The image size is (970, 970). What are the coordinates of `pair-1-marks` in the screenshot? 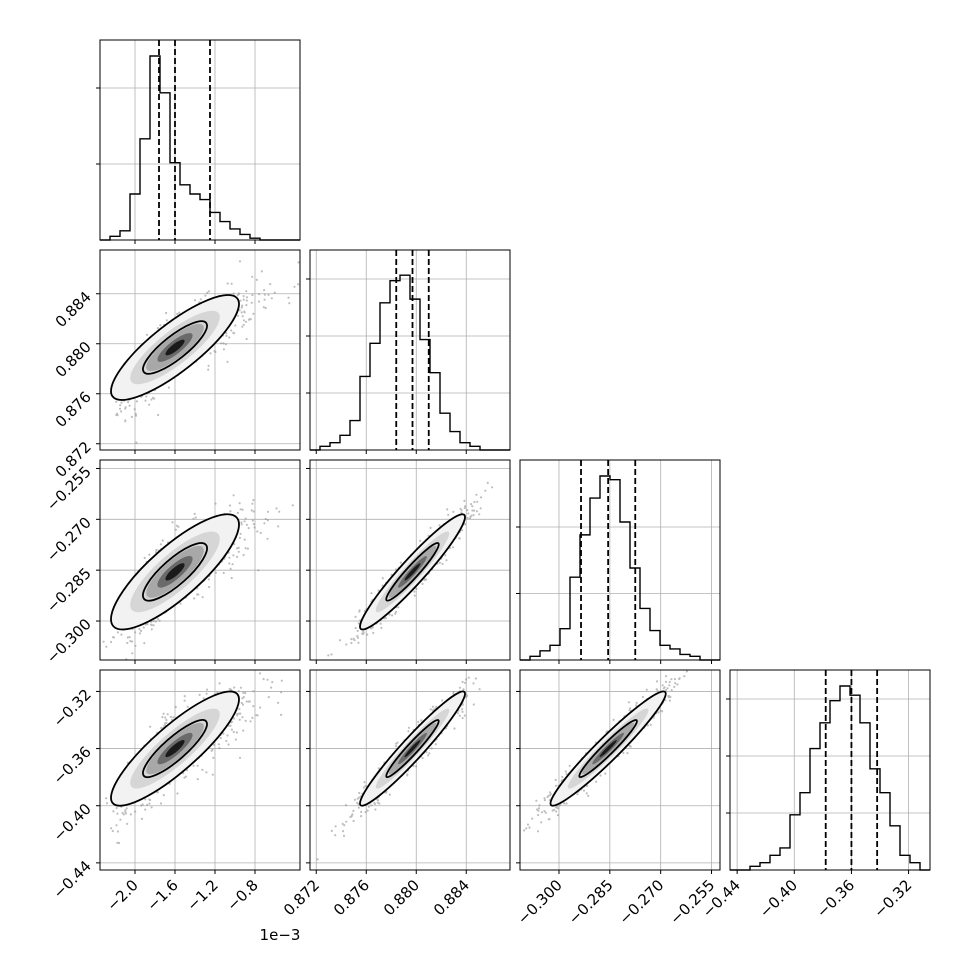 It's located at (198, 577).